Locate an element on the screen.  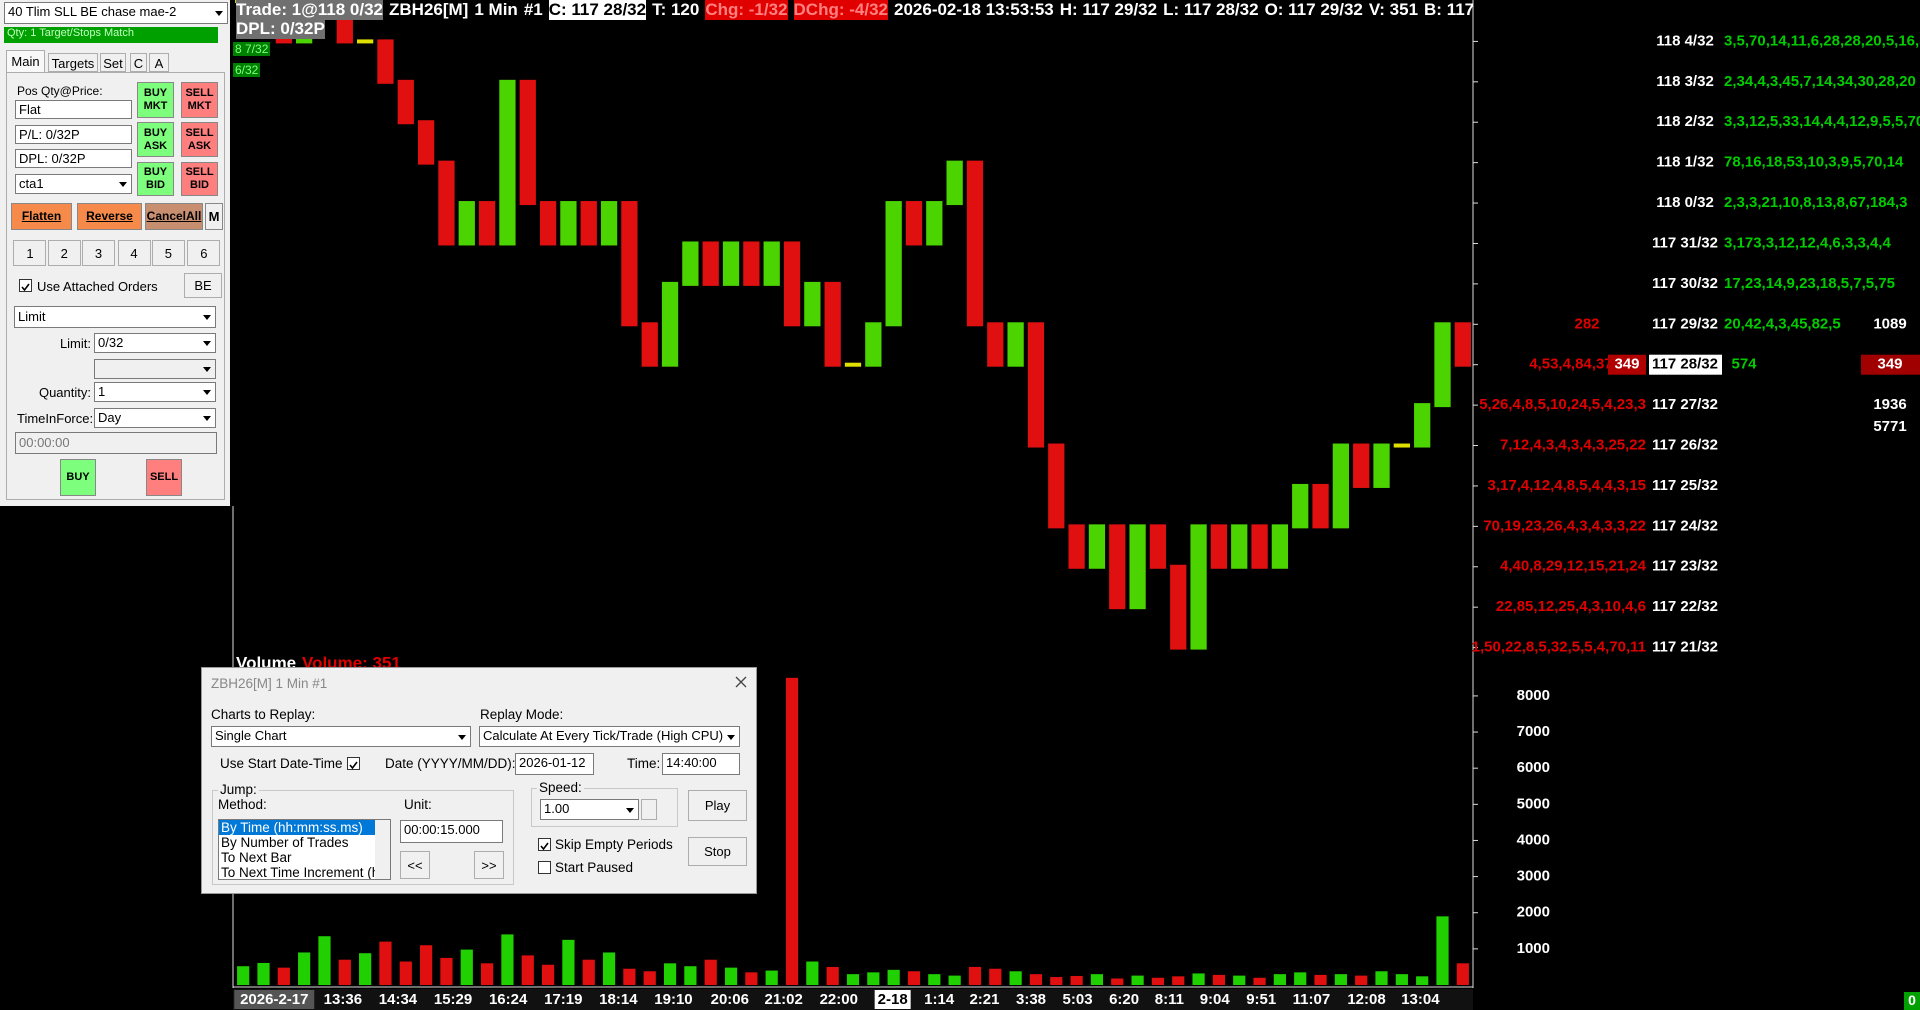
account-select: cta1 is located at coordinates (73, 184).